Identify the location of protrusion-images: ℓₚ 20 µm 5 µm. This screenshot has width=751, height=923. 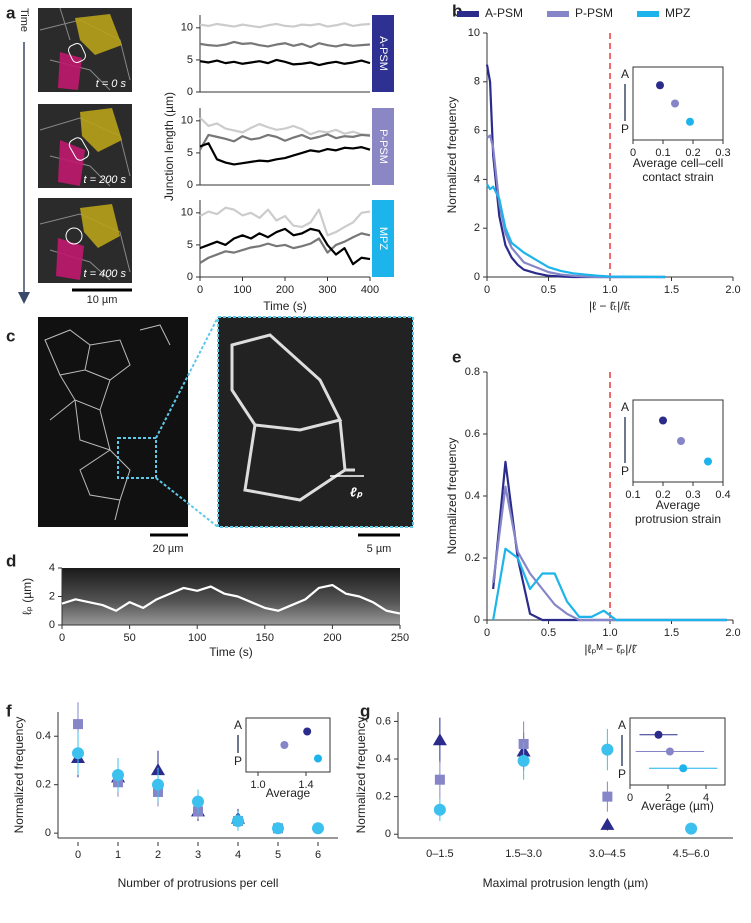
(226, 435).